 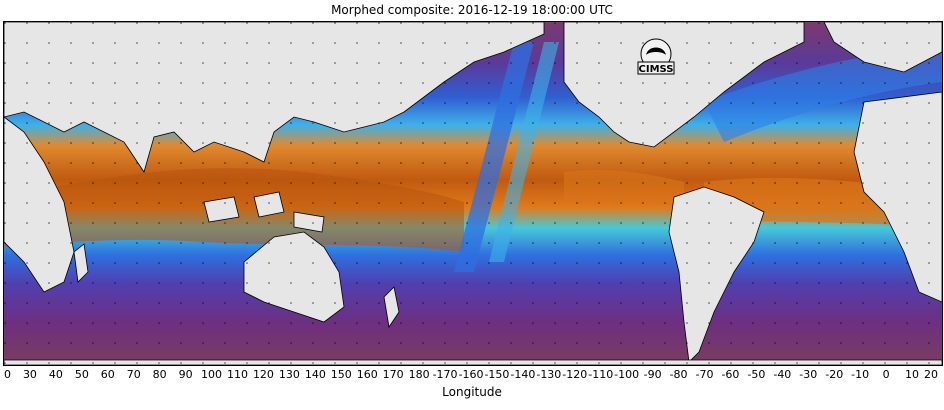 I want to click on x-tick-label: 70, so click(x=133, y=374).